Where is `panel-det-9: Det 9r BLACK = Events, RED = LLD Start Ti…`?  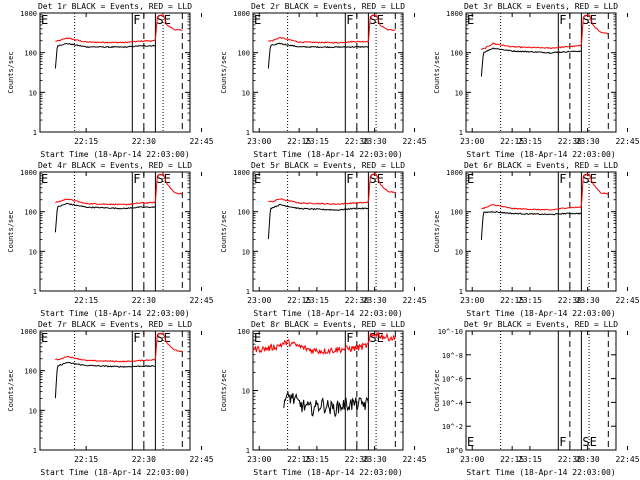 panel-det-9: Det 9r BLACK = Events, RED = LLD Start Ti… is located at coordinates (536, 398).